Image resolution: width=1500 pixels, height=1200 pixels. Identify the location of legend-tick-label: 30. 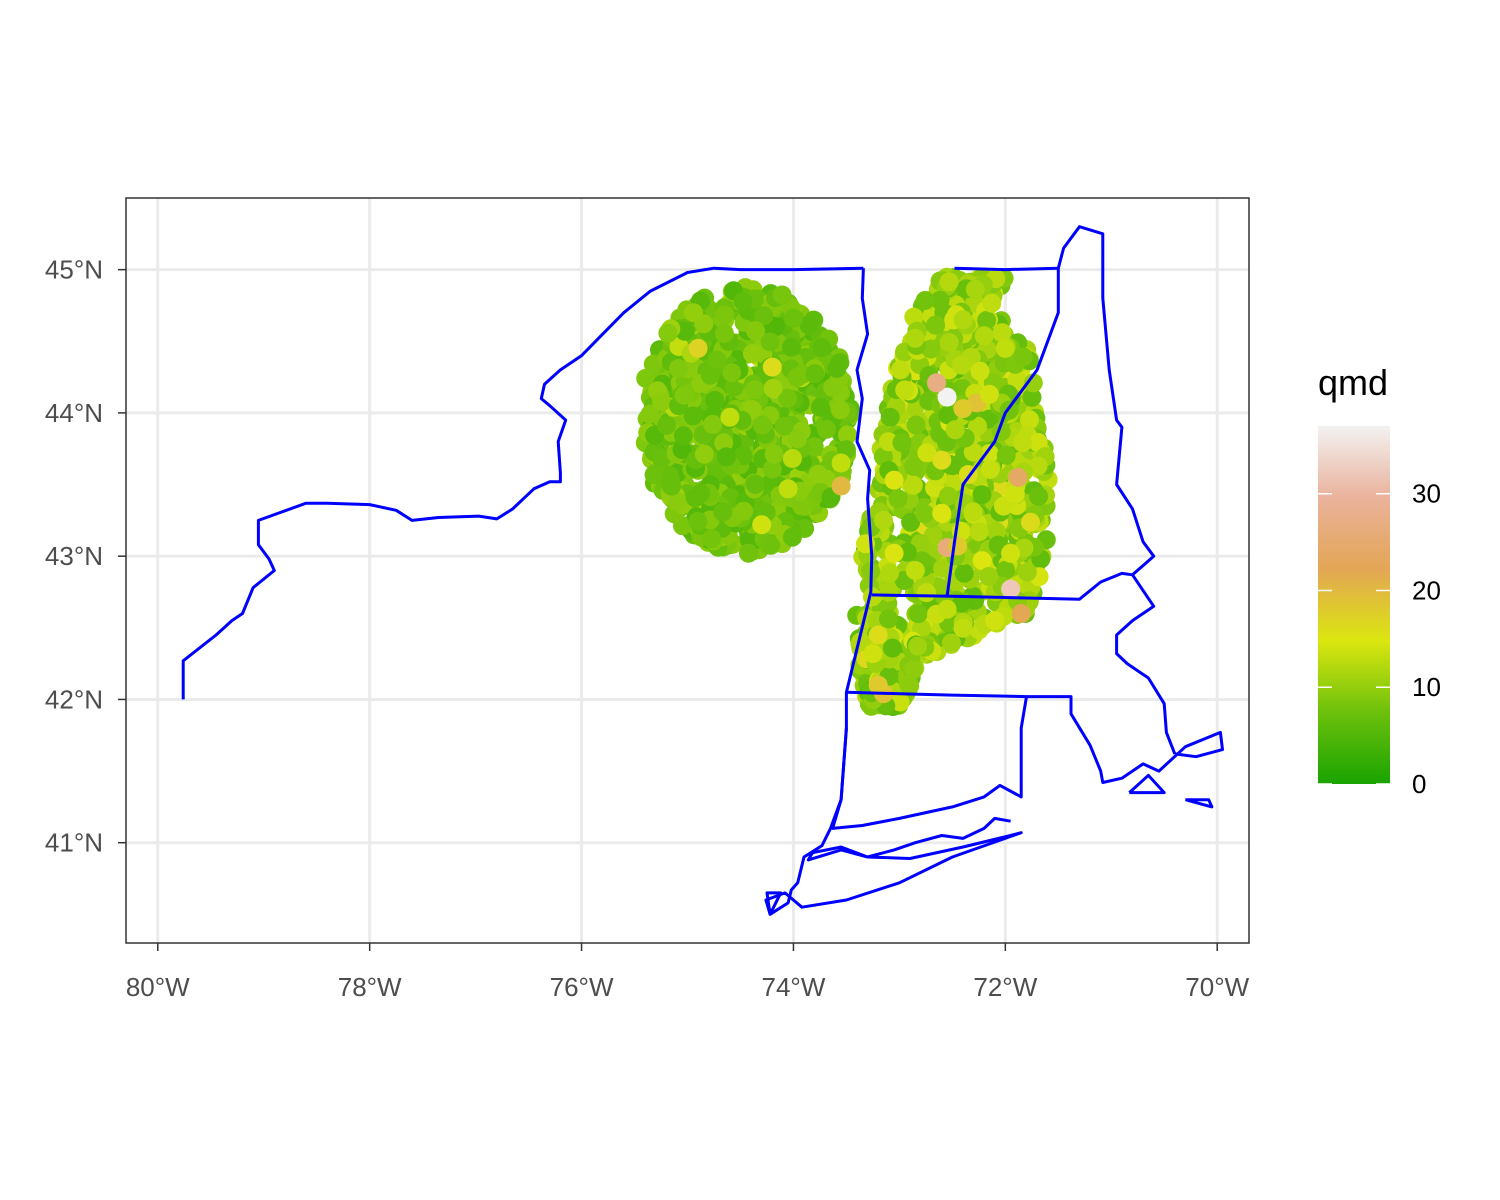
(1426, 494).